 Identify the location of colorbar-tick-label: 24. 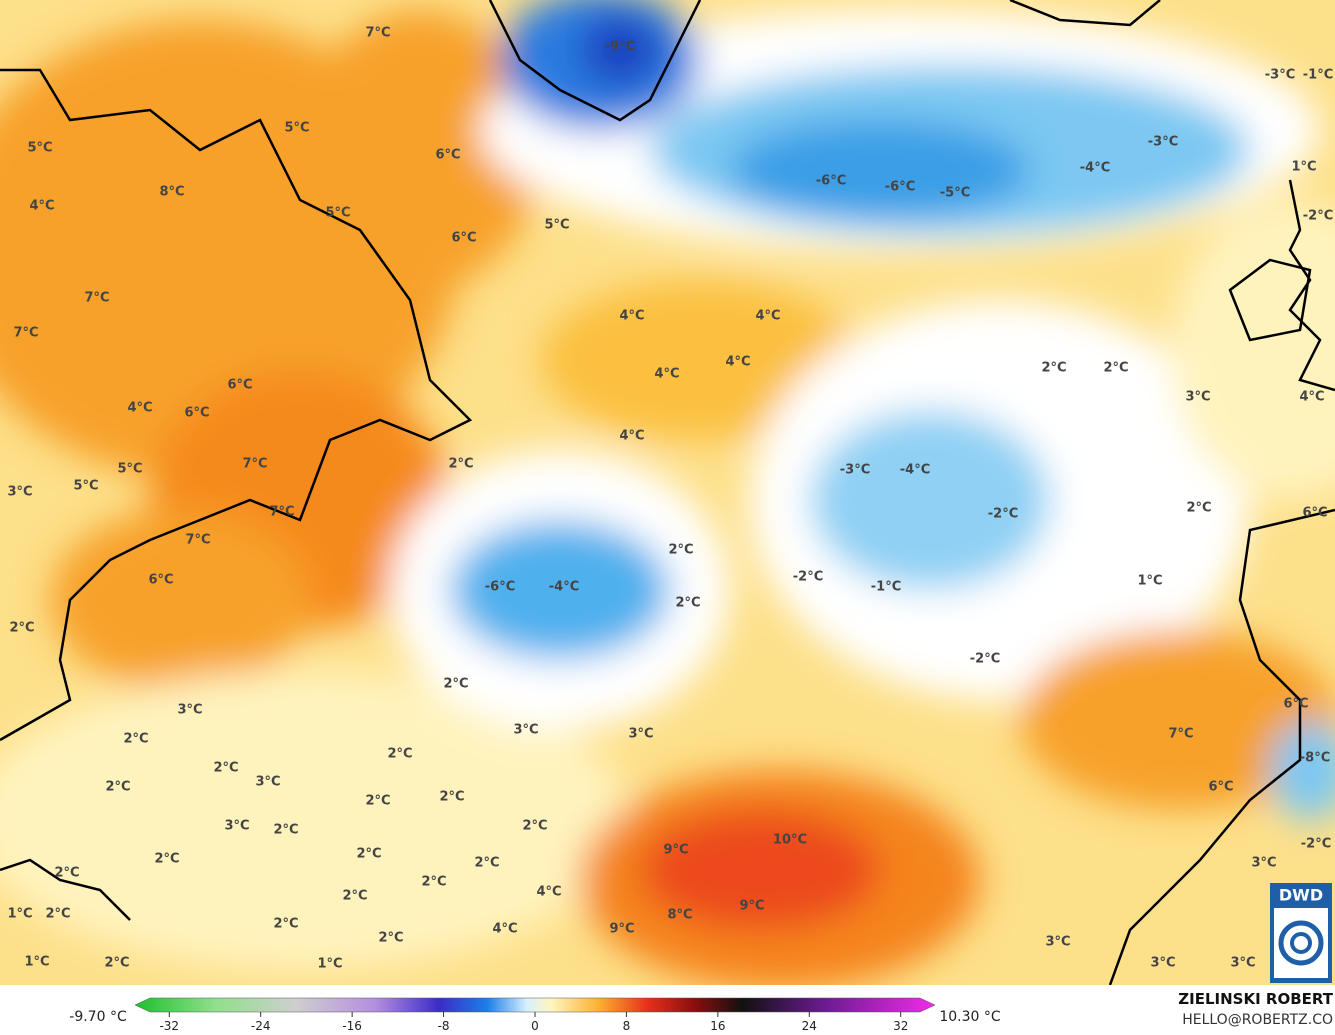
(809, 1026).